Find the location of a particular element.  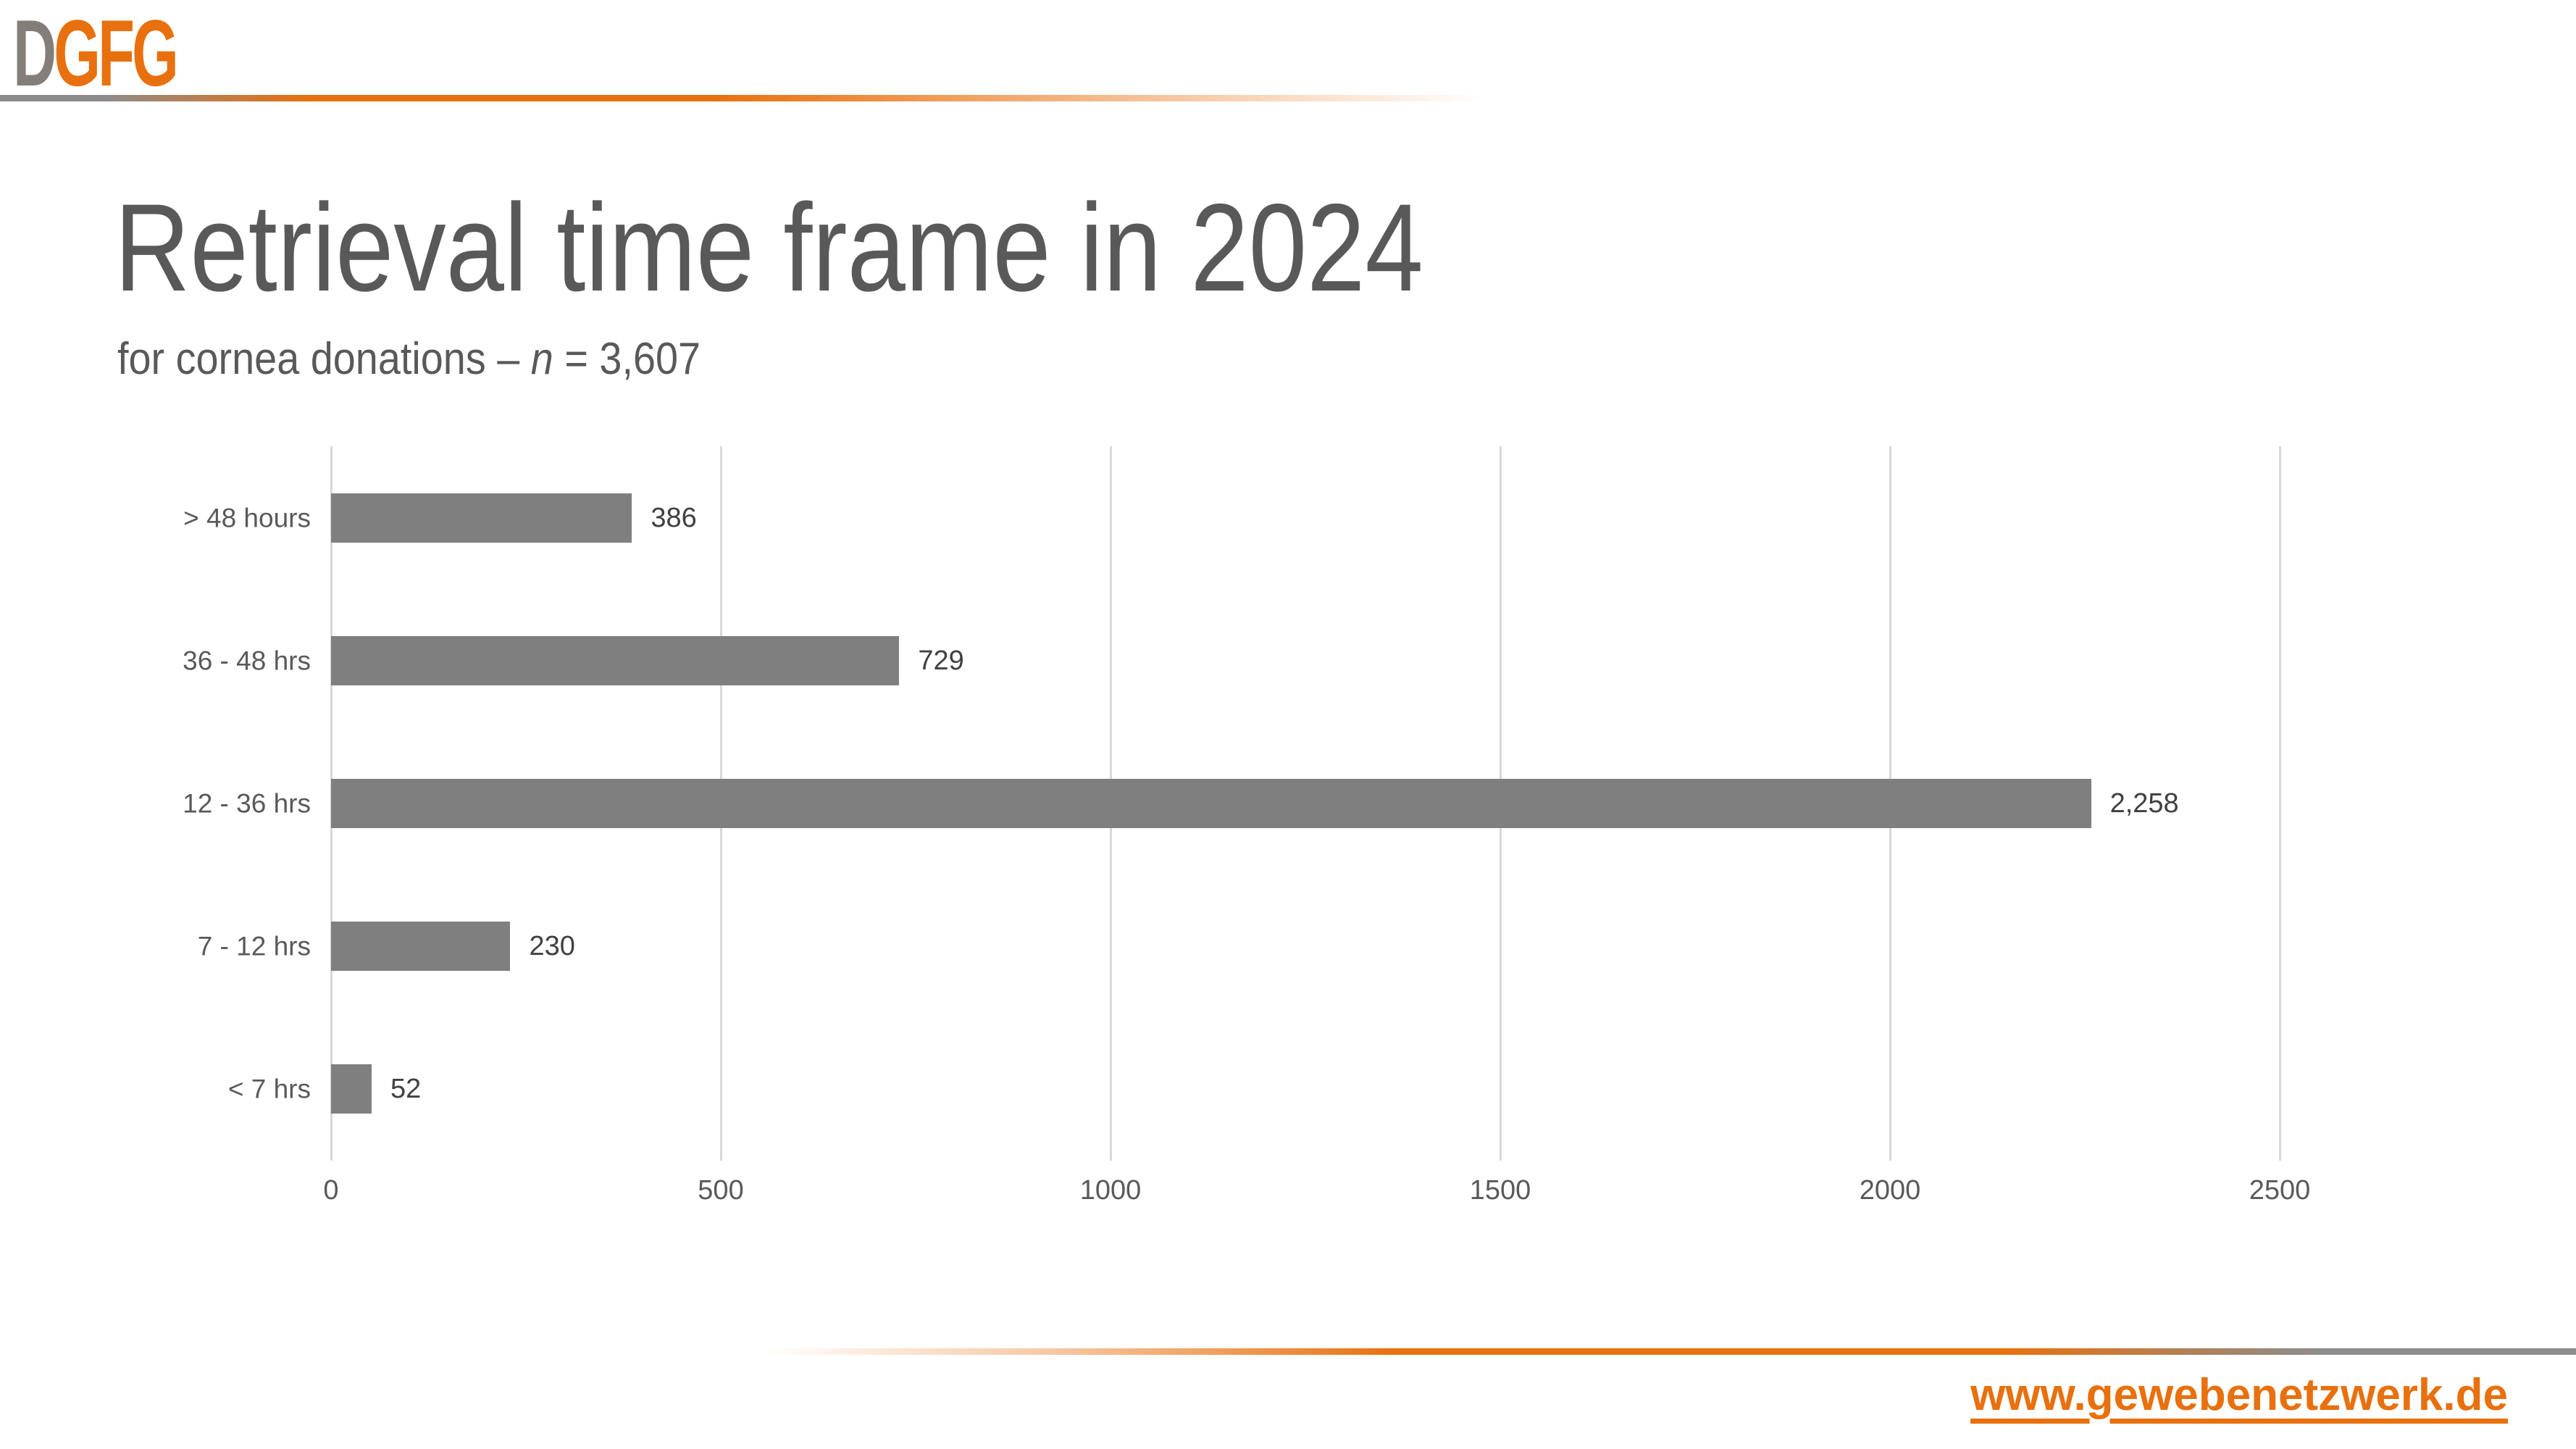

bar-row: 7 - 12 hrs 230 is located at coordinates (1239, 947).